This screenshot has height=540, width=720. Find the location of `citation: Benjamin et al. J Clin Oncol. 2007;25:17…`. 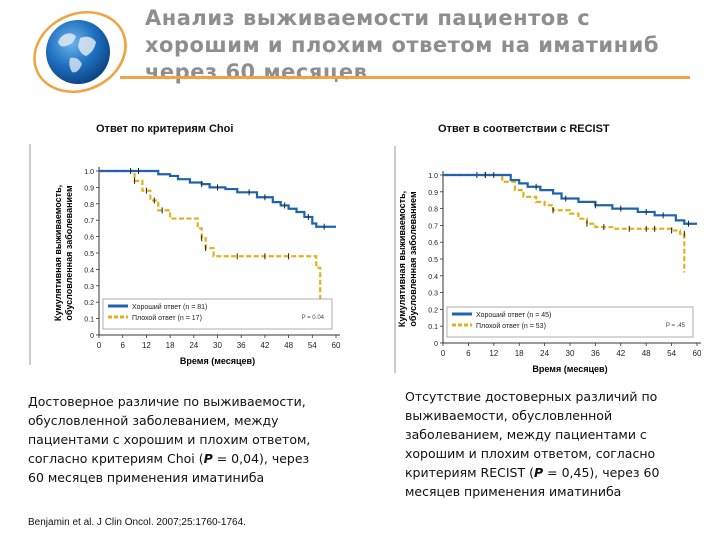

citation: Benjamin et al. J Clin Oncol. 2007;25:17… is located at coordinates (137, 522).